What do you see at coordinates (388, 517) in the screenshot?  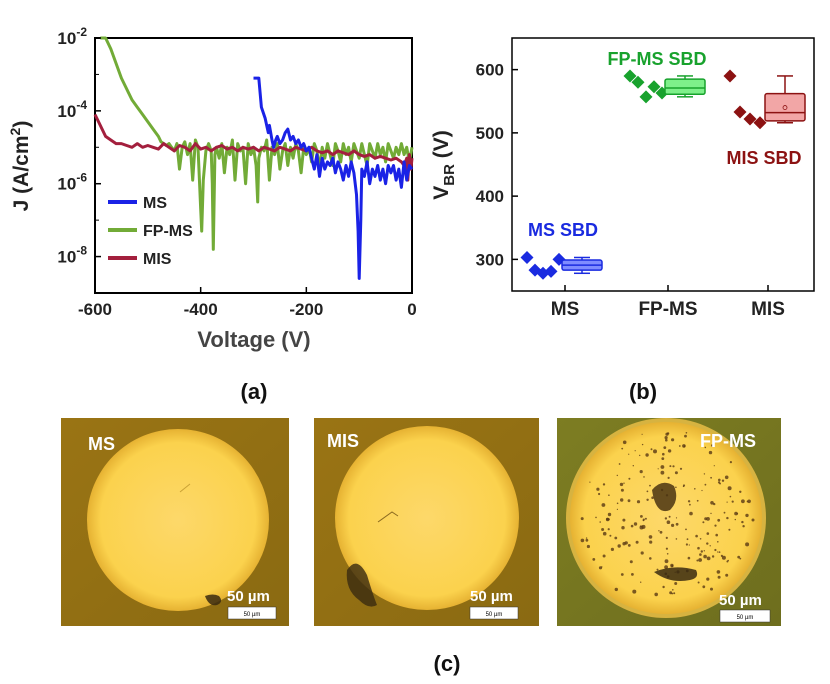 I see `scratch-mark` at bounding box center [388, 517].